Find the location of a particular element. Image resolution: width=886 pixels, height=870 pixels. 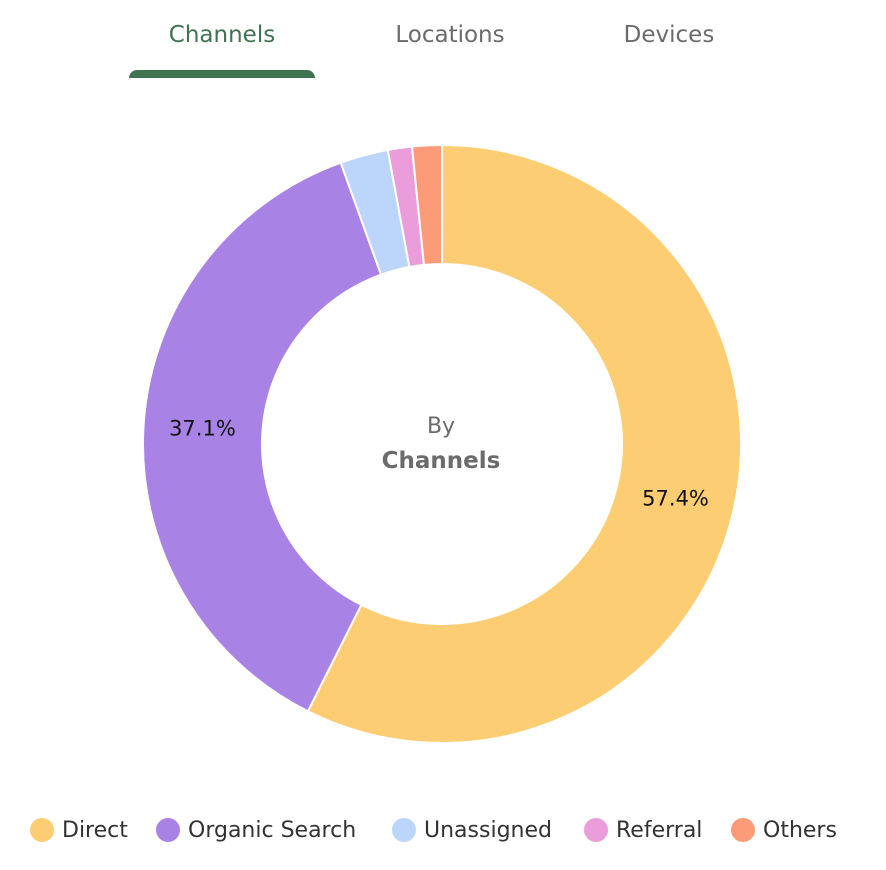

legend-label-others: Others is located at coordinates (800, 830).